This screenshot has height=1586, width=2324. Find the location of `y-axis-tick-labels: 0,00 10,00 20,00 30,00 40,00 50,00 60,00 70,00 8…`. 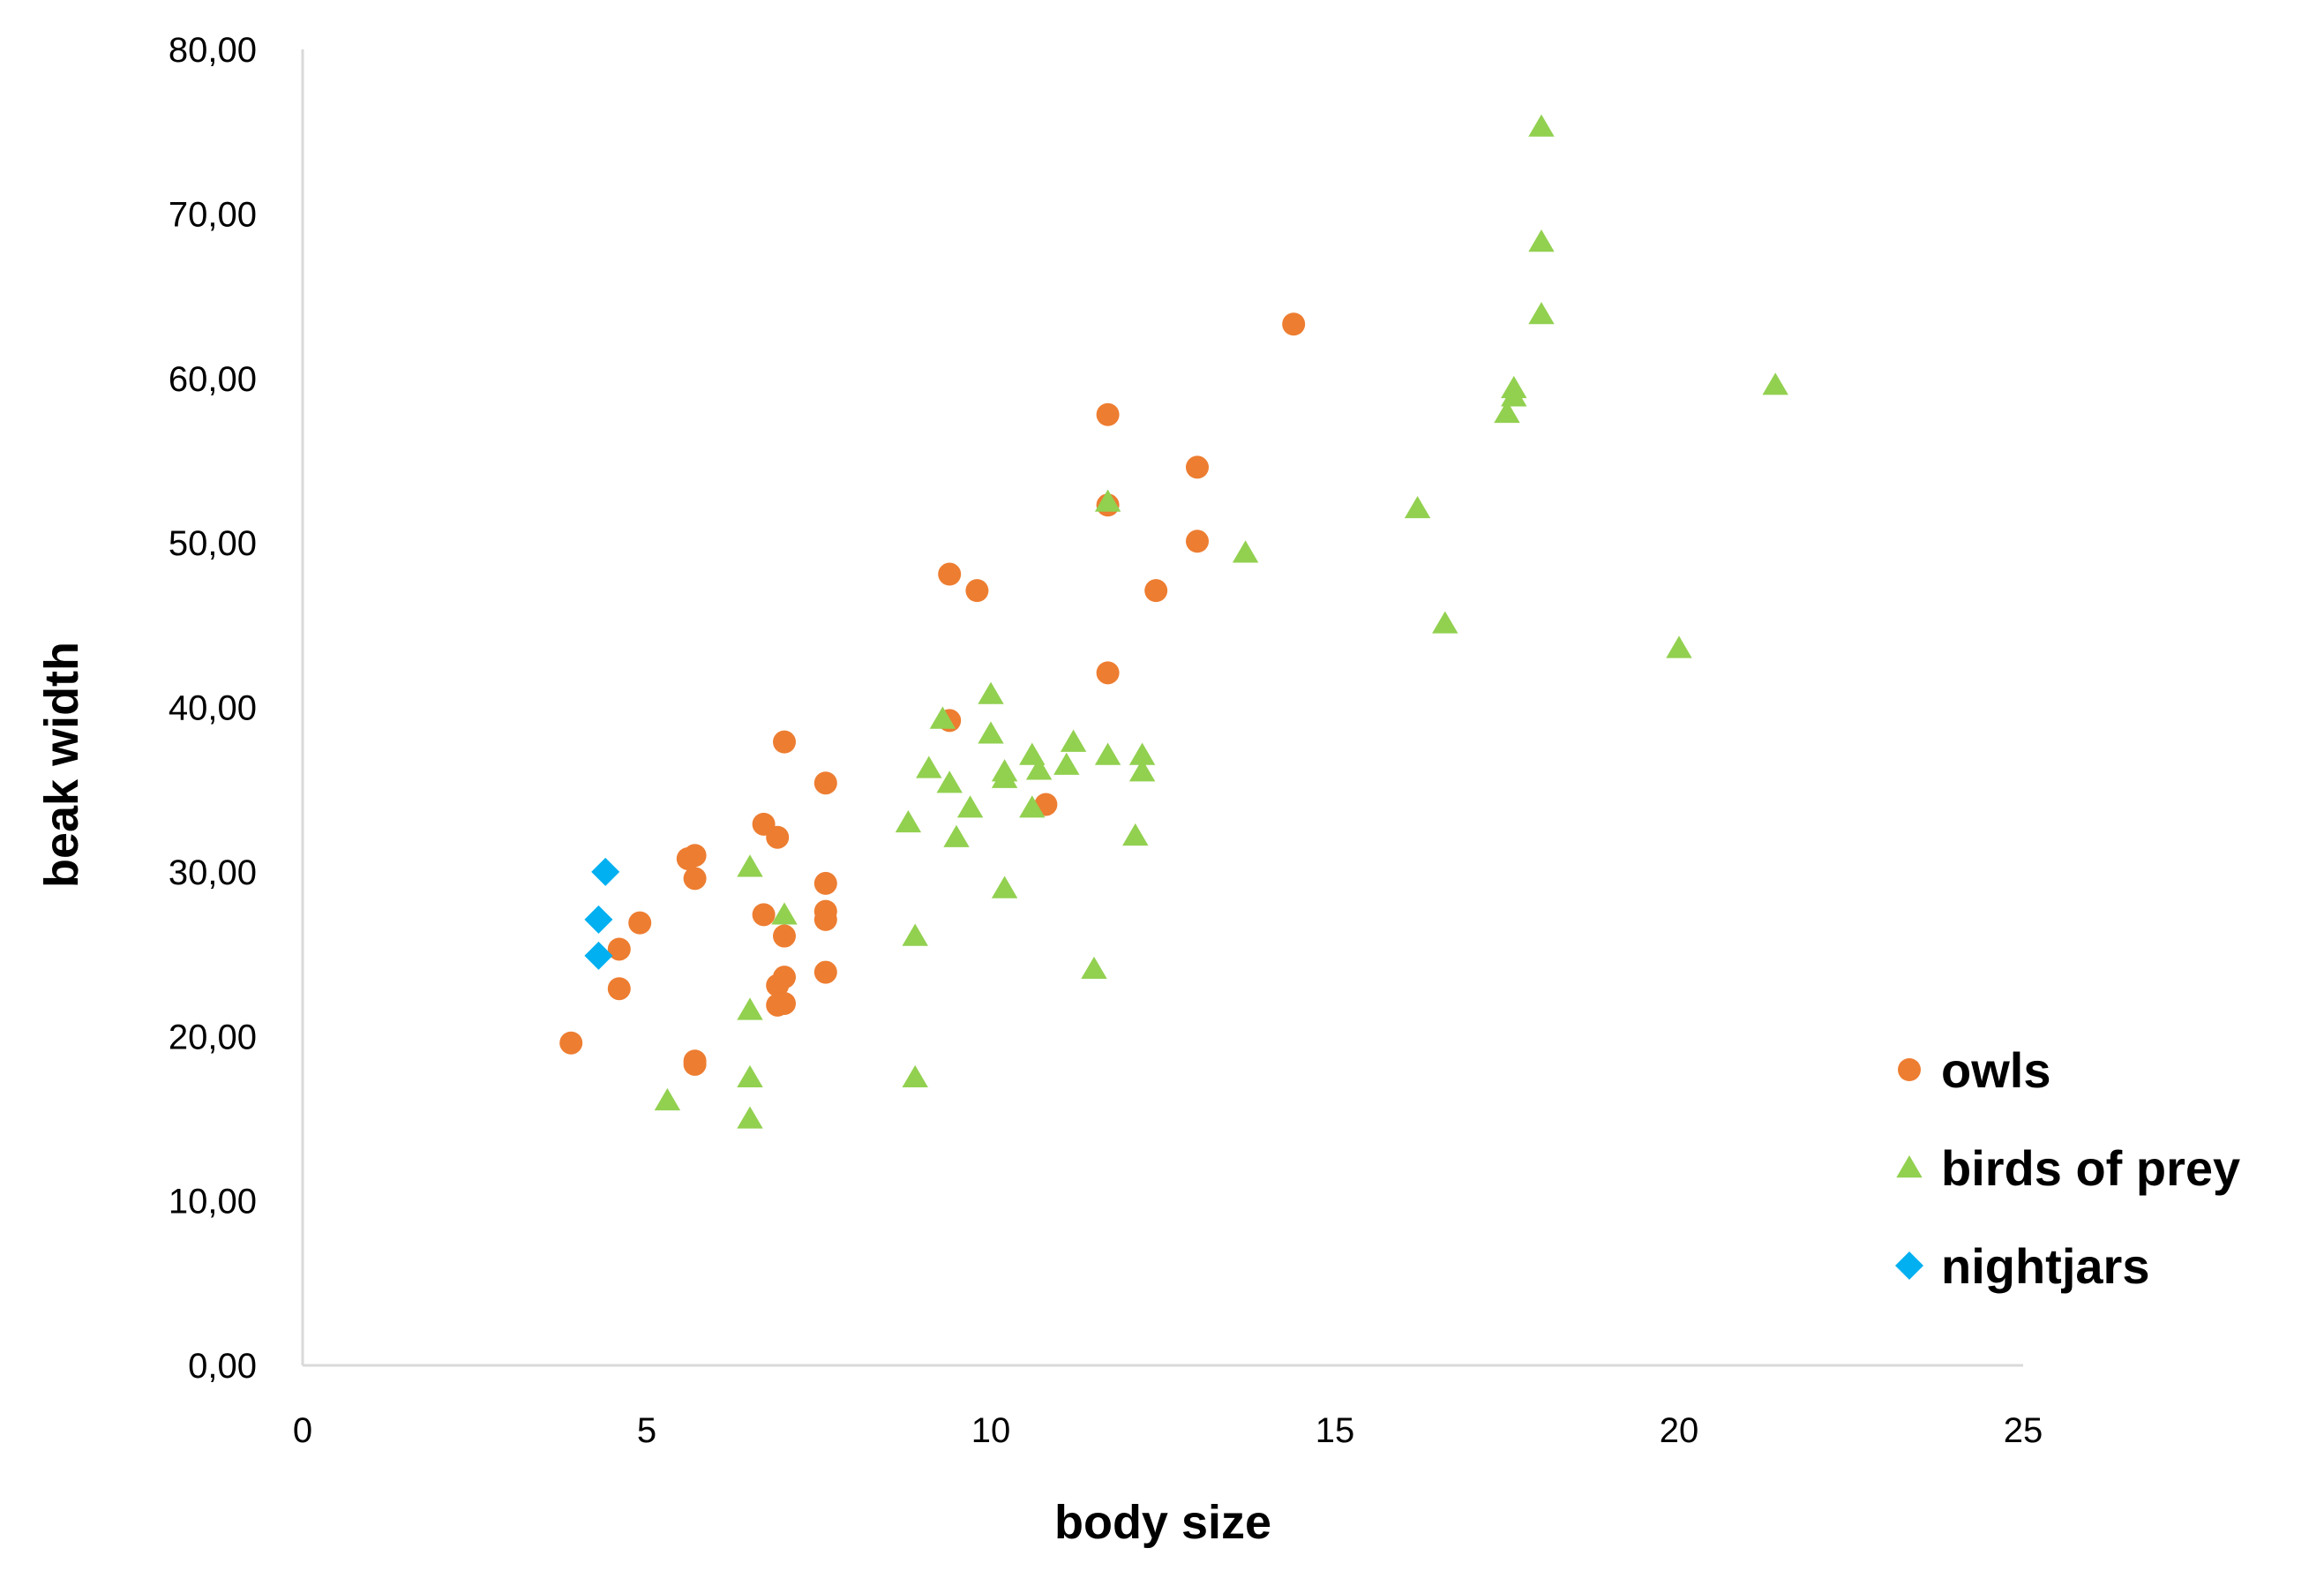

y-axis-tick-labels: 0,00 10,00 20,00 30,00 40,00 50,00 60,00 70,00 8… is located at coordinates (213, 708).